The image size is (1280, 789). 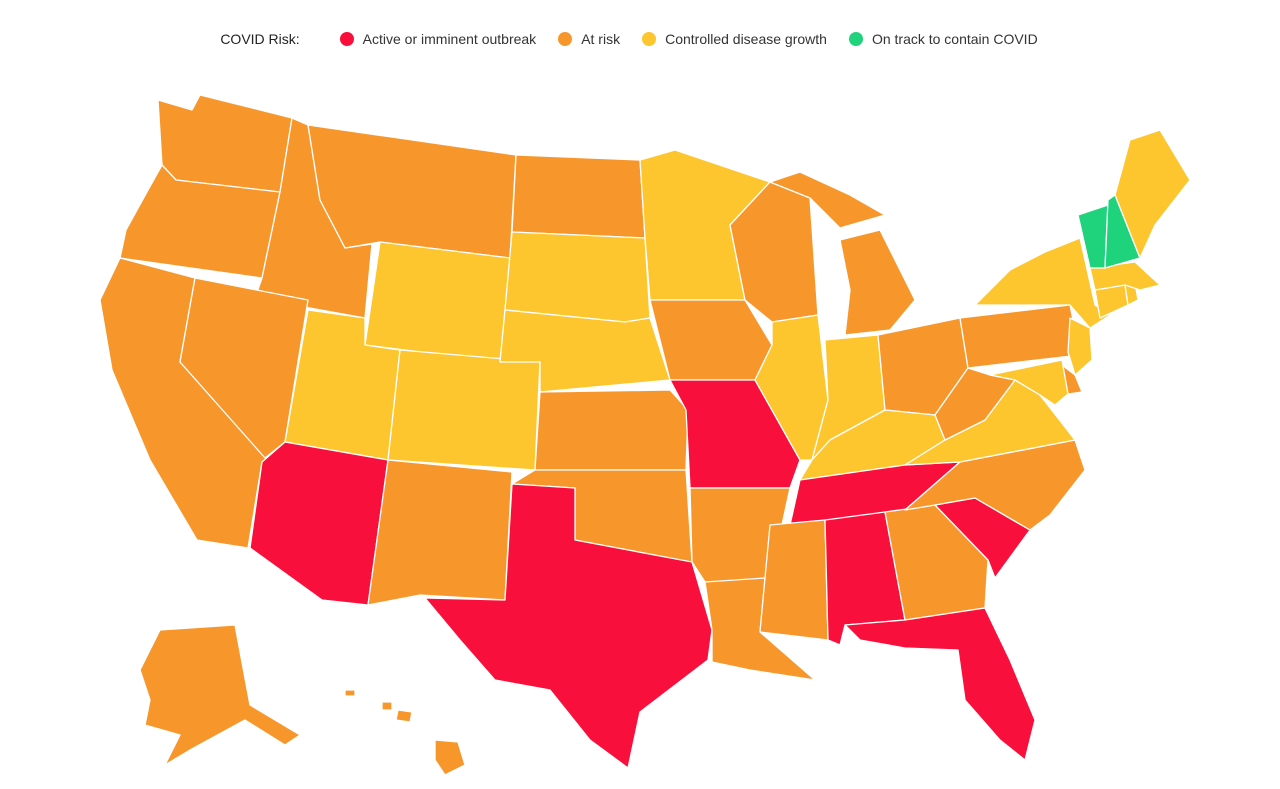 I want to click on state-arizona, so click(x=319, y=523).